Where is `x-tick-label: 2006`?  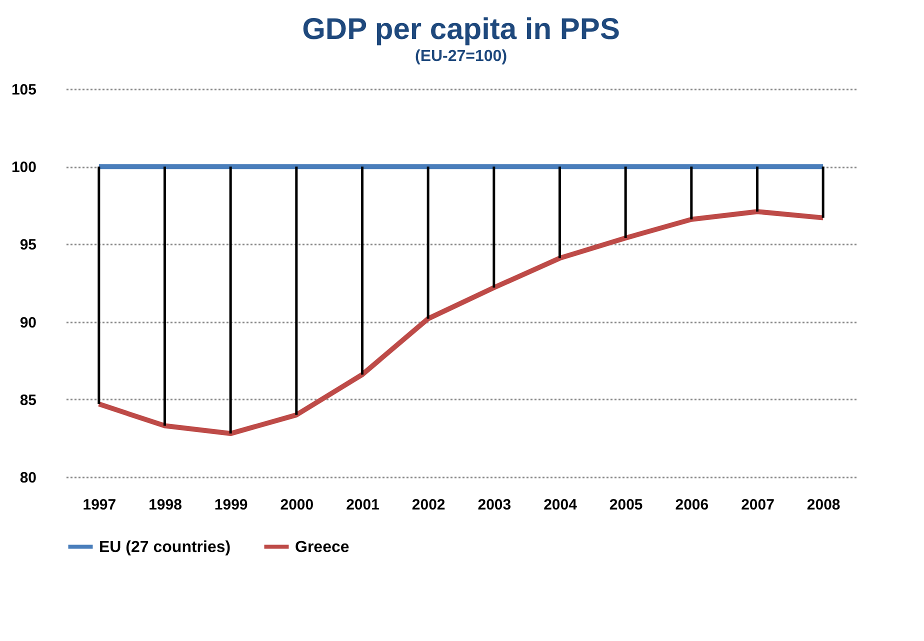
x-tick-label: 2006 is located at coordinates (692, 505).